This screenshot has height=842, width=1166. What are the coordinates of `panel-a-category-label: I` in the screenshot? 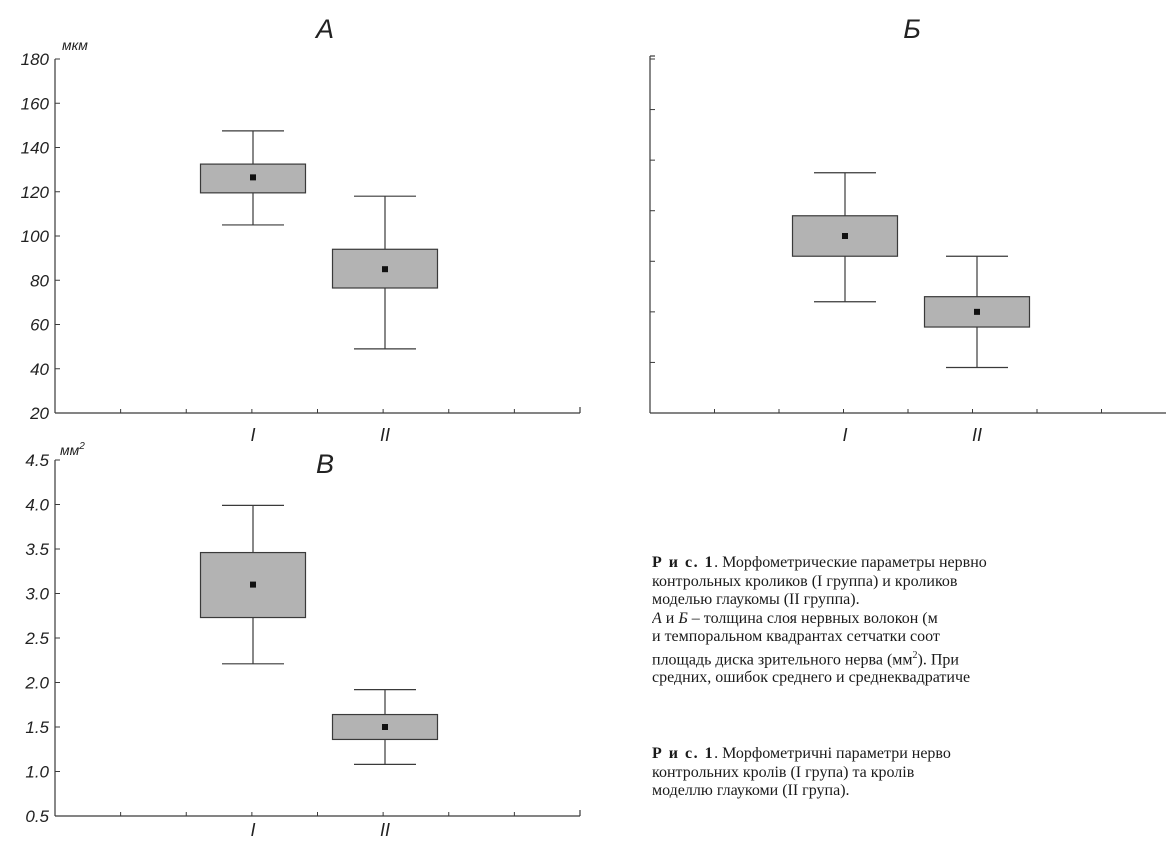 It's located at (252, 435).